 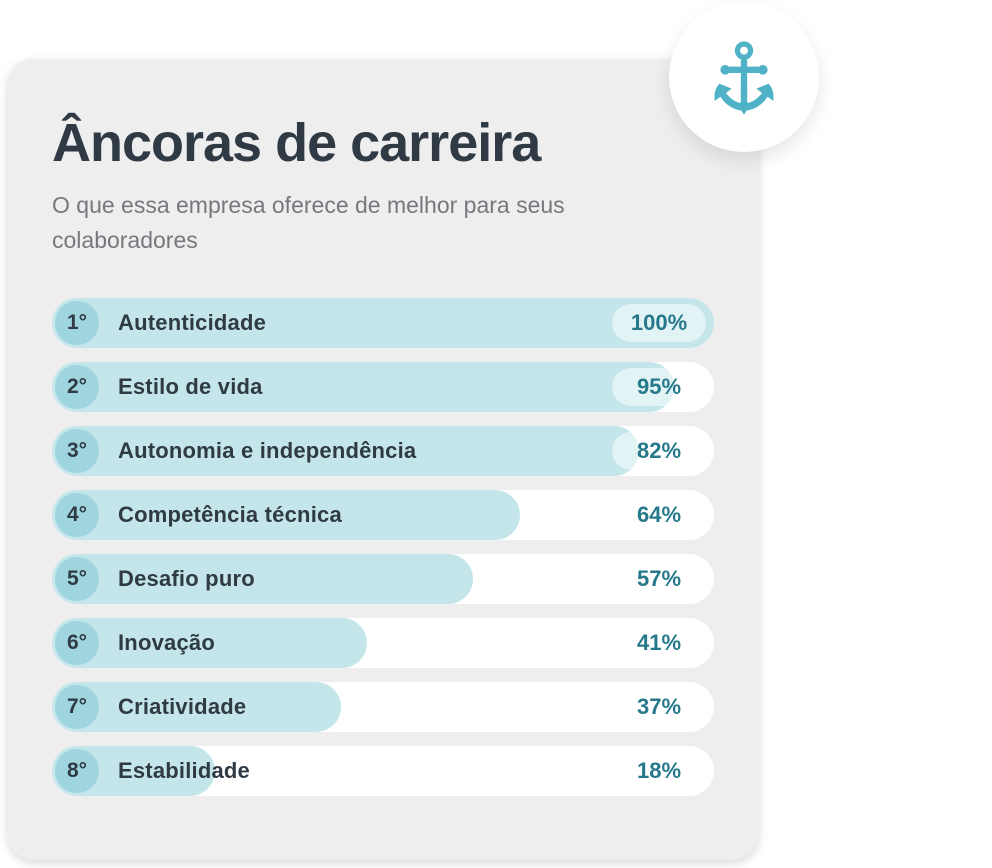 I want to click on bar-row: 2° Estilo de vida 95%, so click(x=383, y=387).